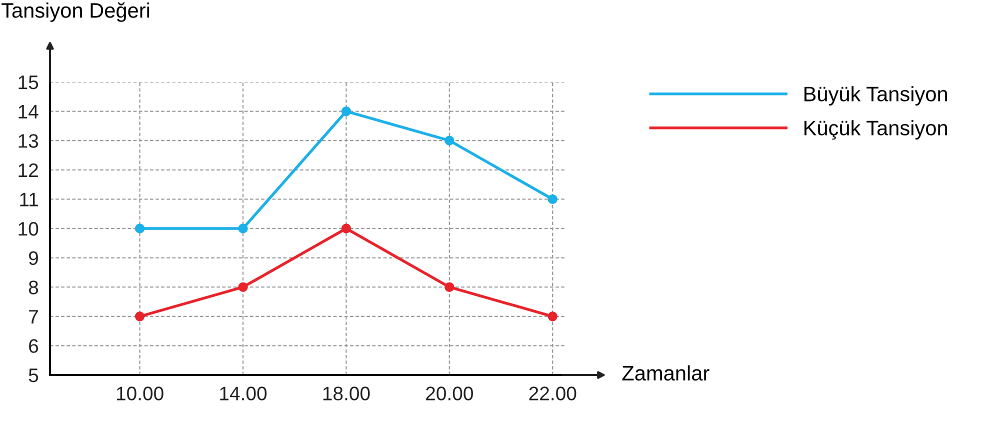 This screenshot has height=421, width=984. What do you see at coordinates (33, 317) in the screenshot?
I see `y-tick-label: 7` at bounding box center [33, 317].